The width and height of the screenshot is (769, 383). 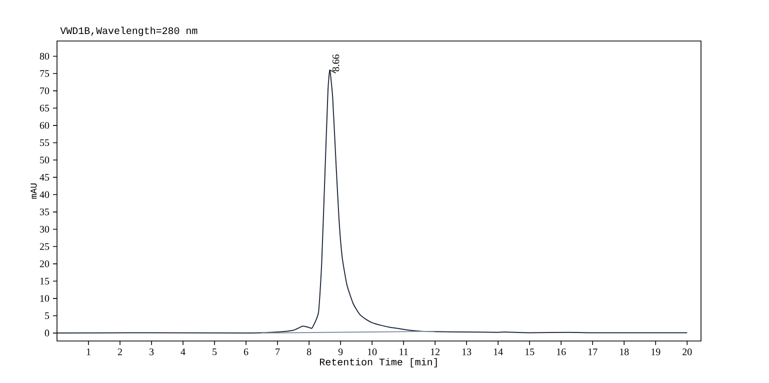 I want to click on y-tick-label: 15, so click(x=45, y=281).